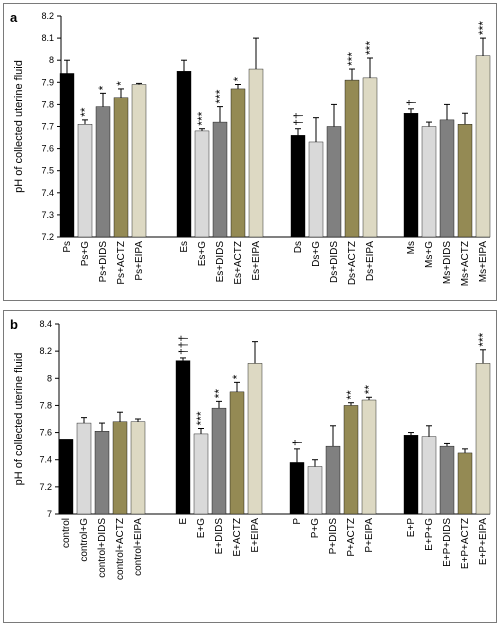 This screenshot has height=629, width=502. What do you see at coordinates (45, 324) in the screenshot?
I see `y-tick-label: 8.4` at bounding box center [45, 324].